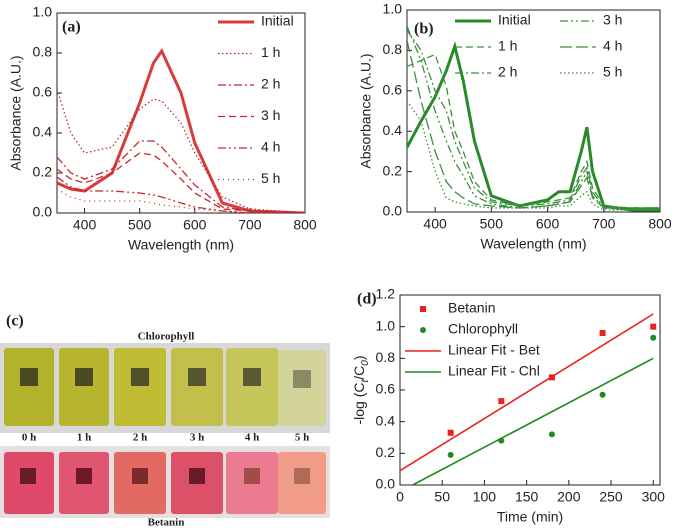 This screenshot has width=685, height=531. I want to click on x-tick-label: 300, so click(654, 497).